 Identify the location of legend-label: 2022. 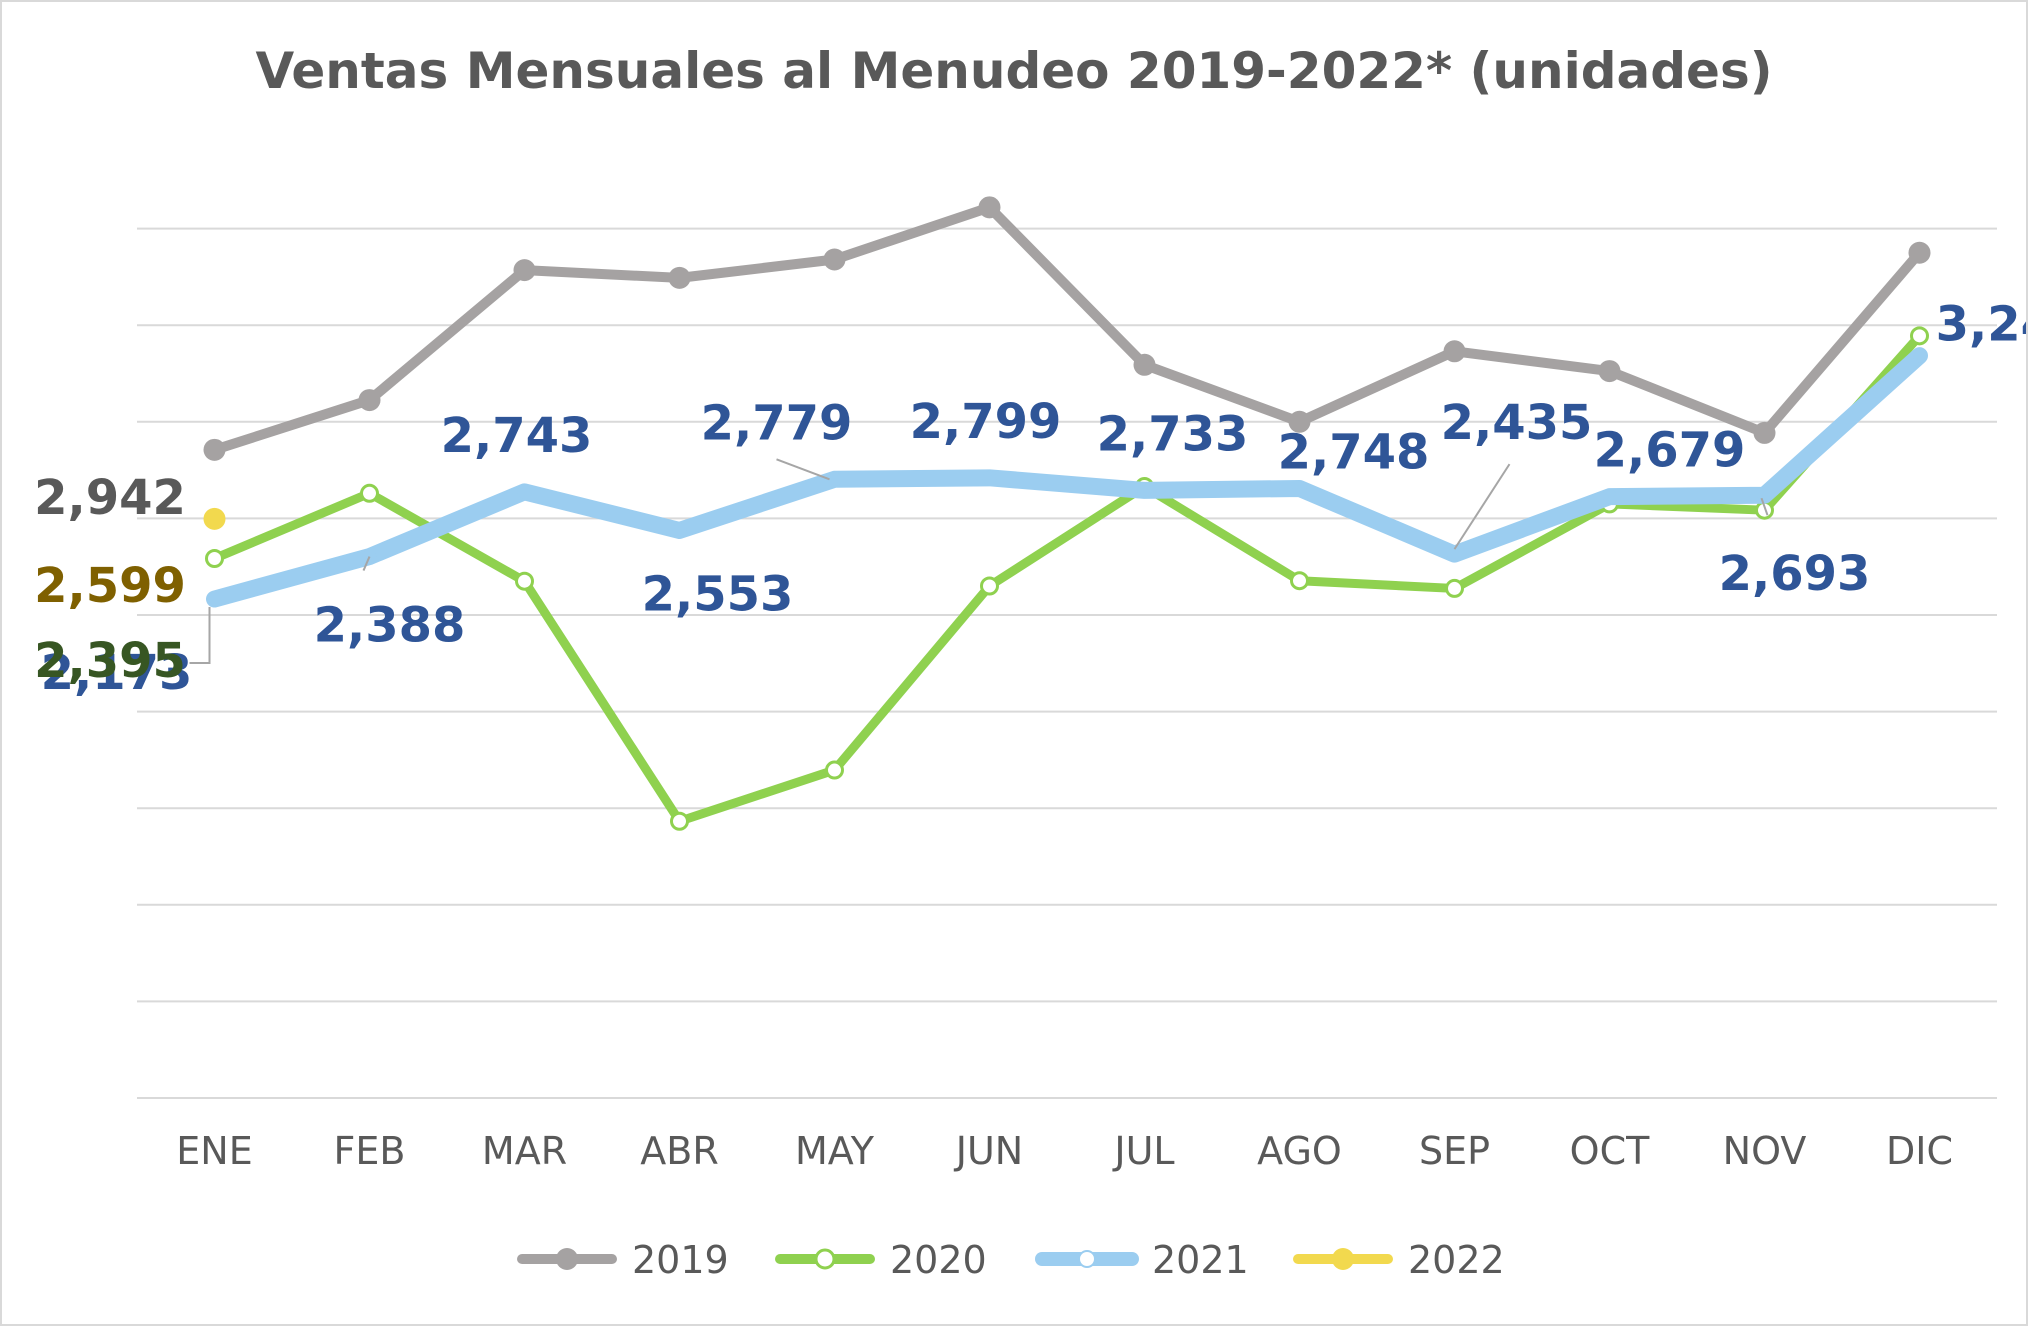
(1456, 1260).